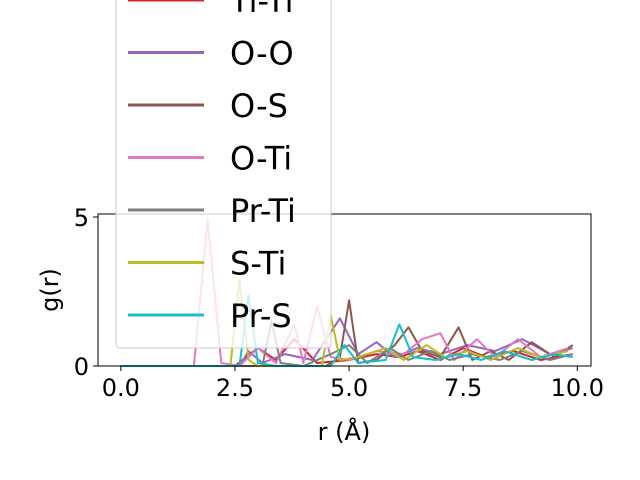 Image resolution: width=640 pixels, height=480 pixels. Describe the element at coordinates (262, 54) in the screenshot. I see `legend-label: O-O` at that location.